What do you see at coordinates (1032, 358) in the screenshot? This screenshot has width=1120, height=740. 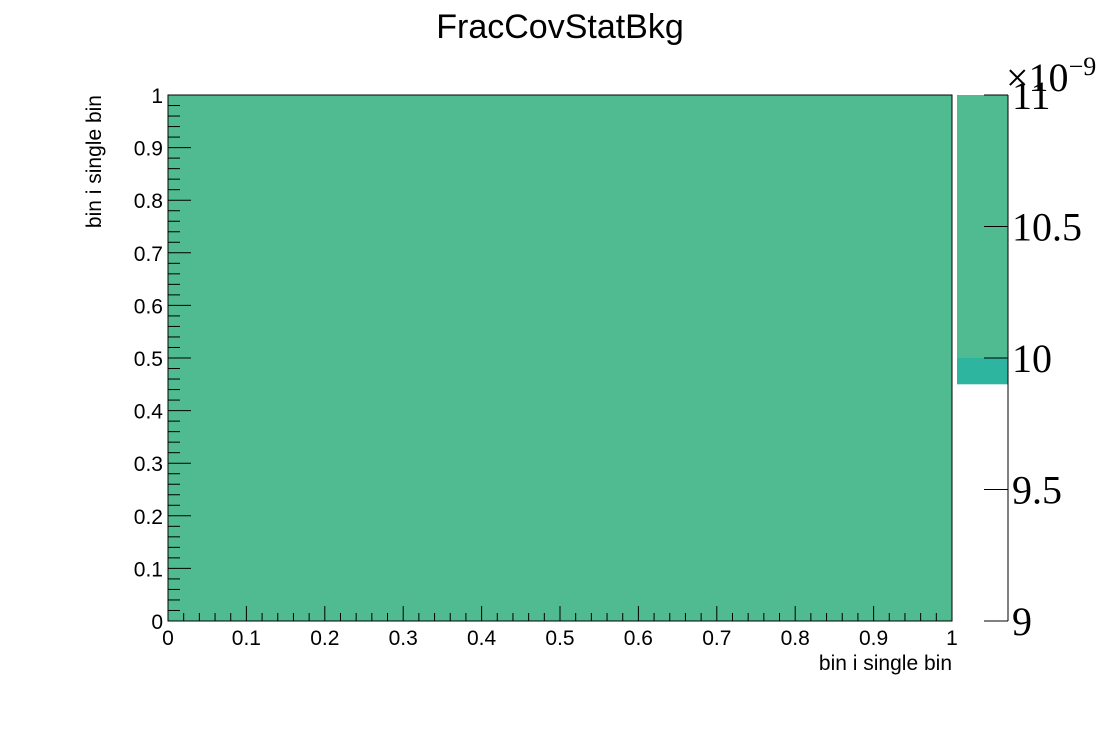 I see `color-scale-tick-label: 10` at bounding box center [1032, 358].